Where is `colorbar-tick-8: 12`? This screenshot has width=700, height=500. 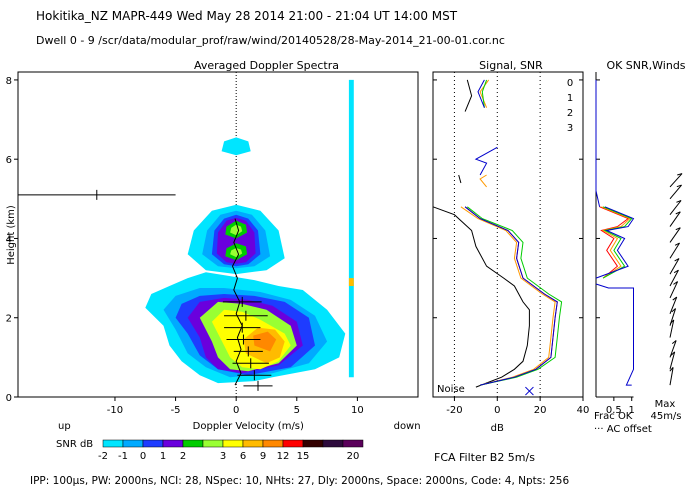 colorbar-tick-8: 12 is located at coordinates (283, 456).